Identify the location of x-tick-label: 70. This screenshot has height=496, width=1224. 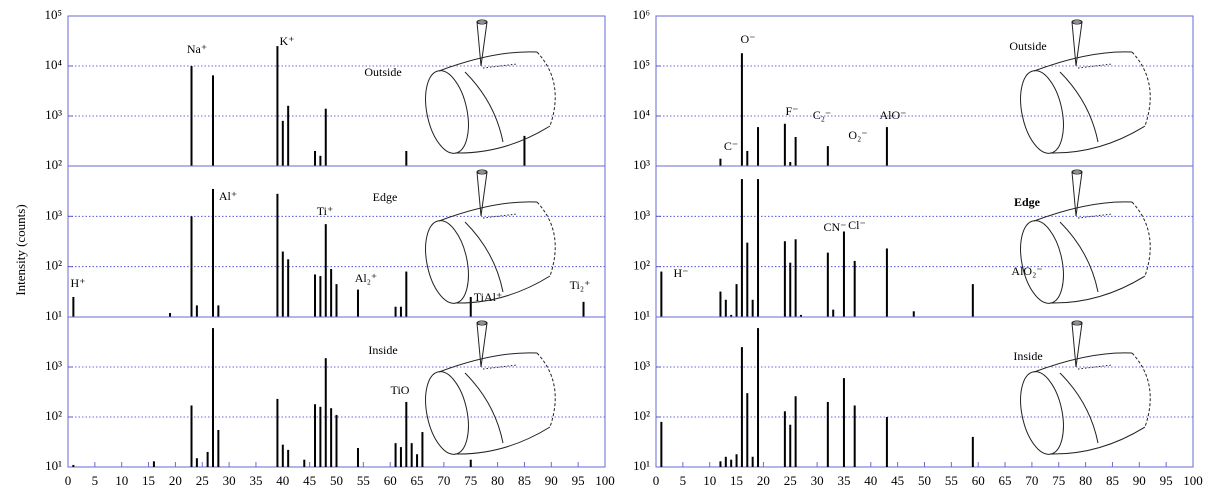
(1031, 480).